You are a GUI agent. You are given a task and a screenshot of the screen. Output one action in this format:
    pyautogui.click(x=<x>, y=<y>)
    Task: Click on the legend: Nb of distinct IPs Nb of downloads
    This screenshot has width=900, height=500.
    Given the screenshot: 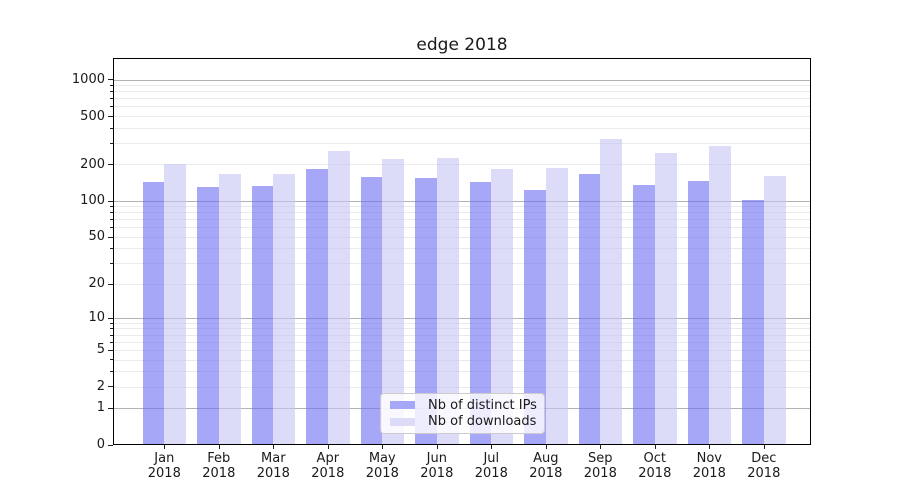 What is the action you would take?
    pyautogui.click(x=462, y=413)
    